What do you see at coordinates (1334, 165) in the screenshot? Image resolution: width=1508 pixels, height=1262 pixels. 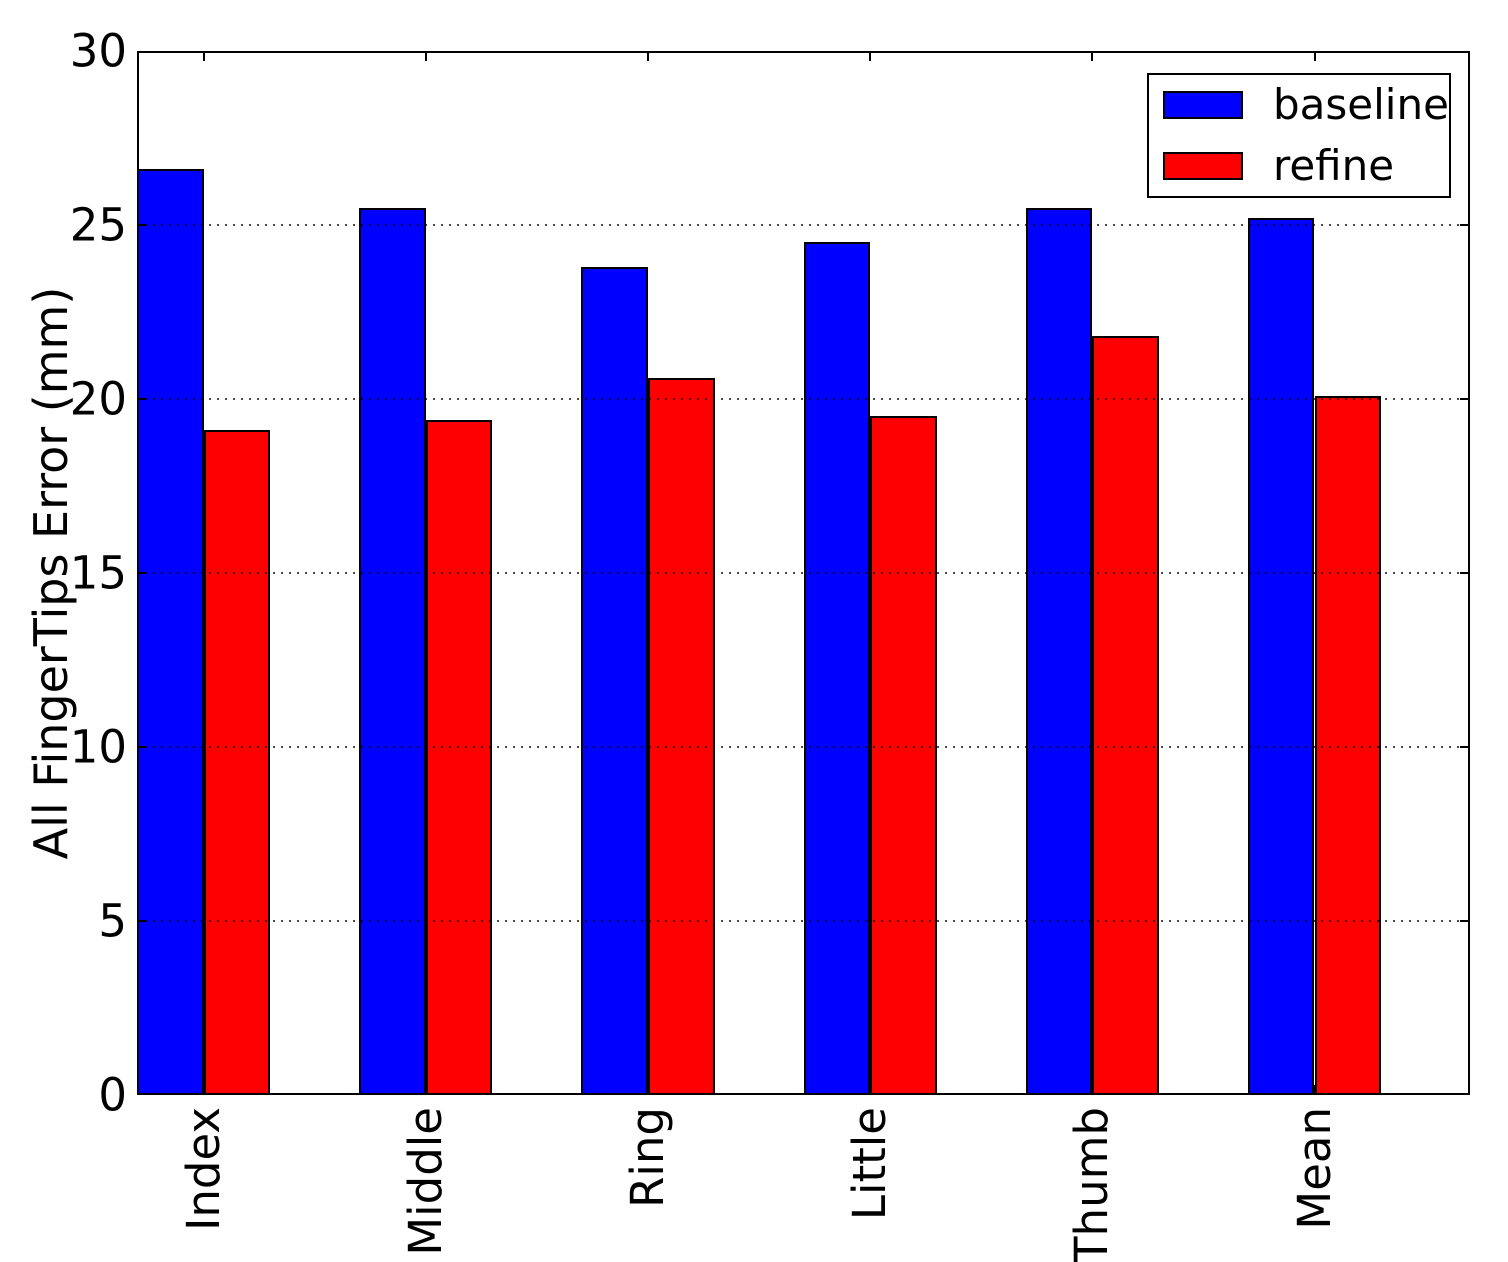 I see `legend-label-refine: refine` at bounding box center [1334, 165].